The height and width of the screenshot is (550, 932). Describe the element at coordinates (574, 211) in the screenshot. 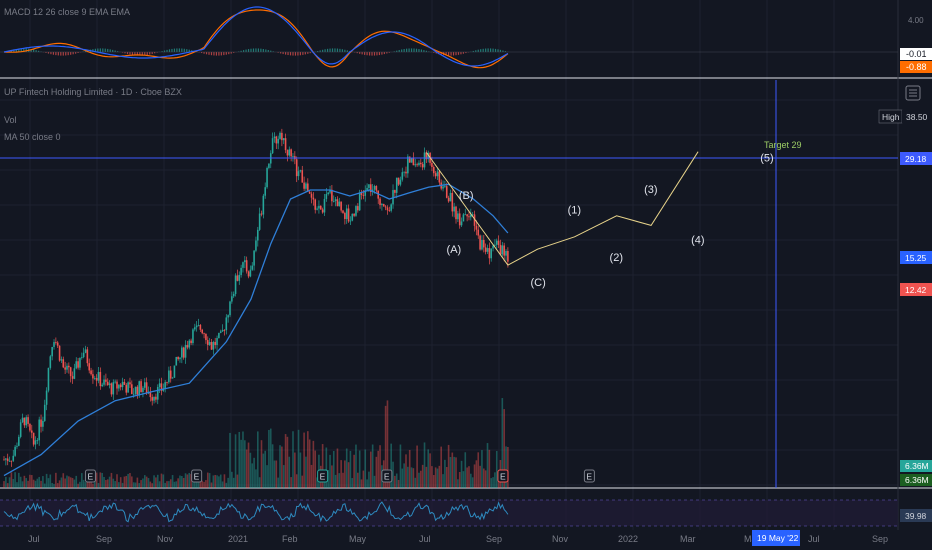

I see `wave-label: (1)` at that location.